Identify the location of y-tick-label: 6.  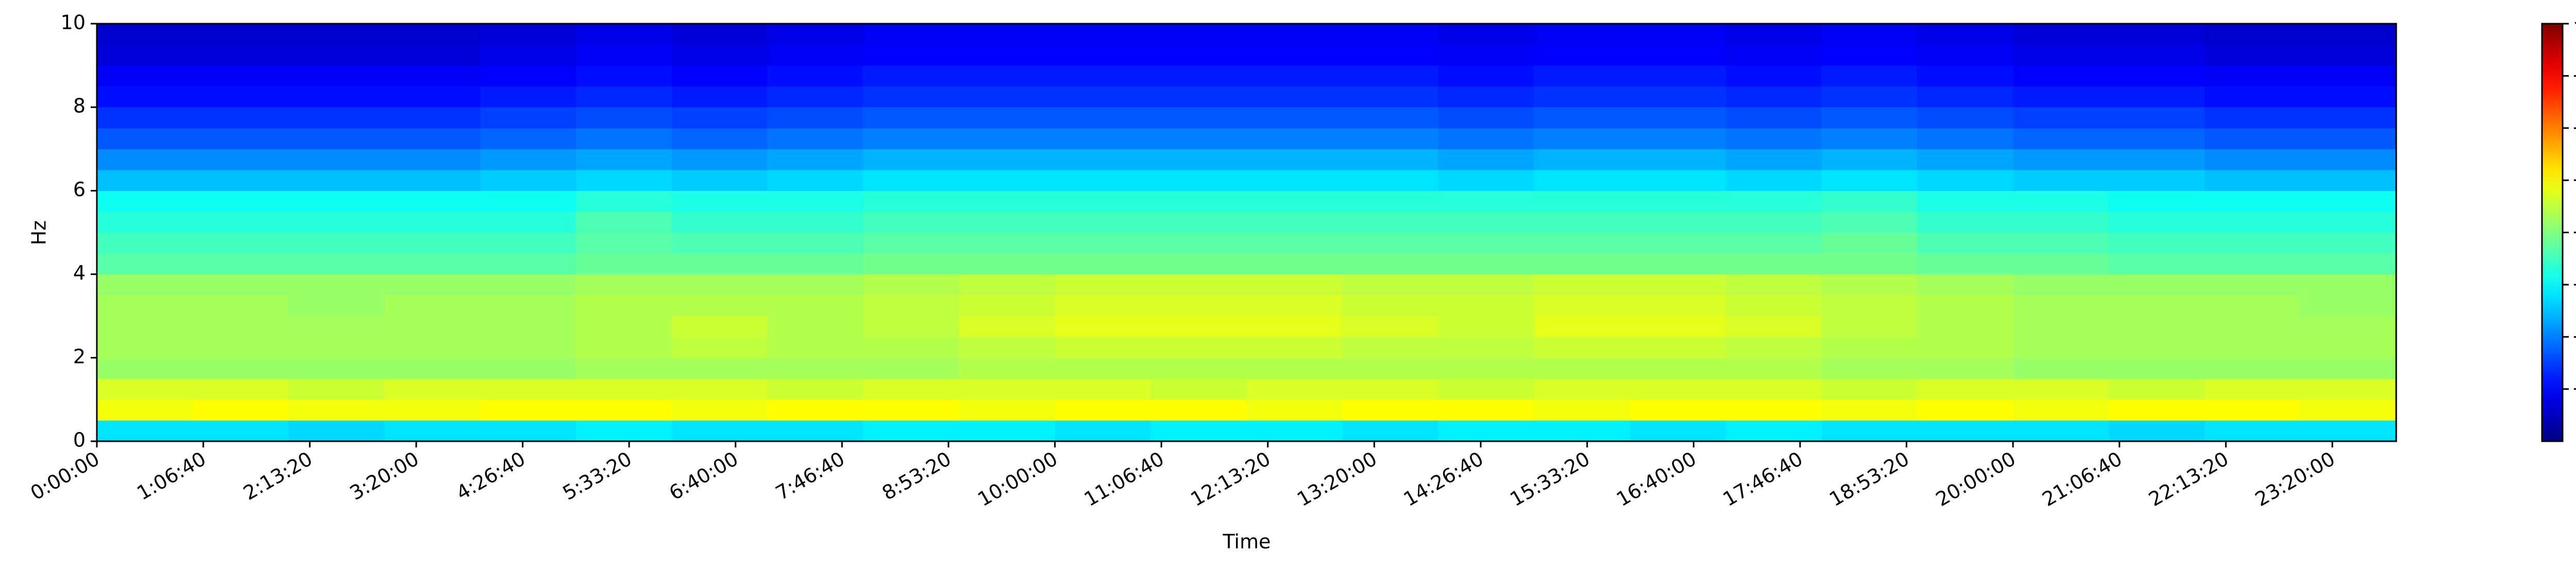
(79, 190).